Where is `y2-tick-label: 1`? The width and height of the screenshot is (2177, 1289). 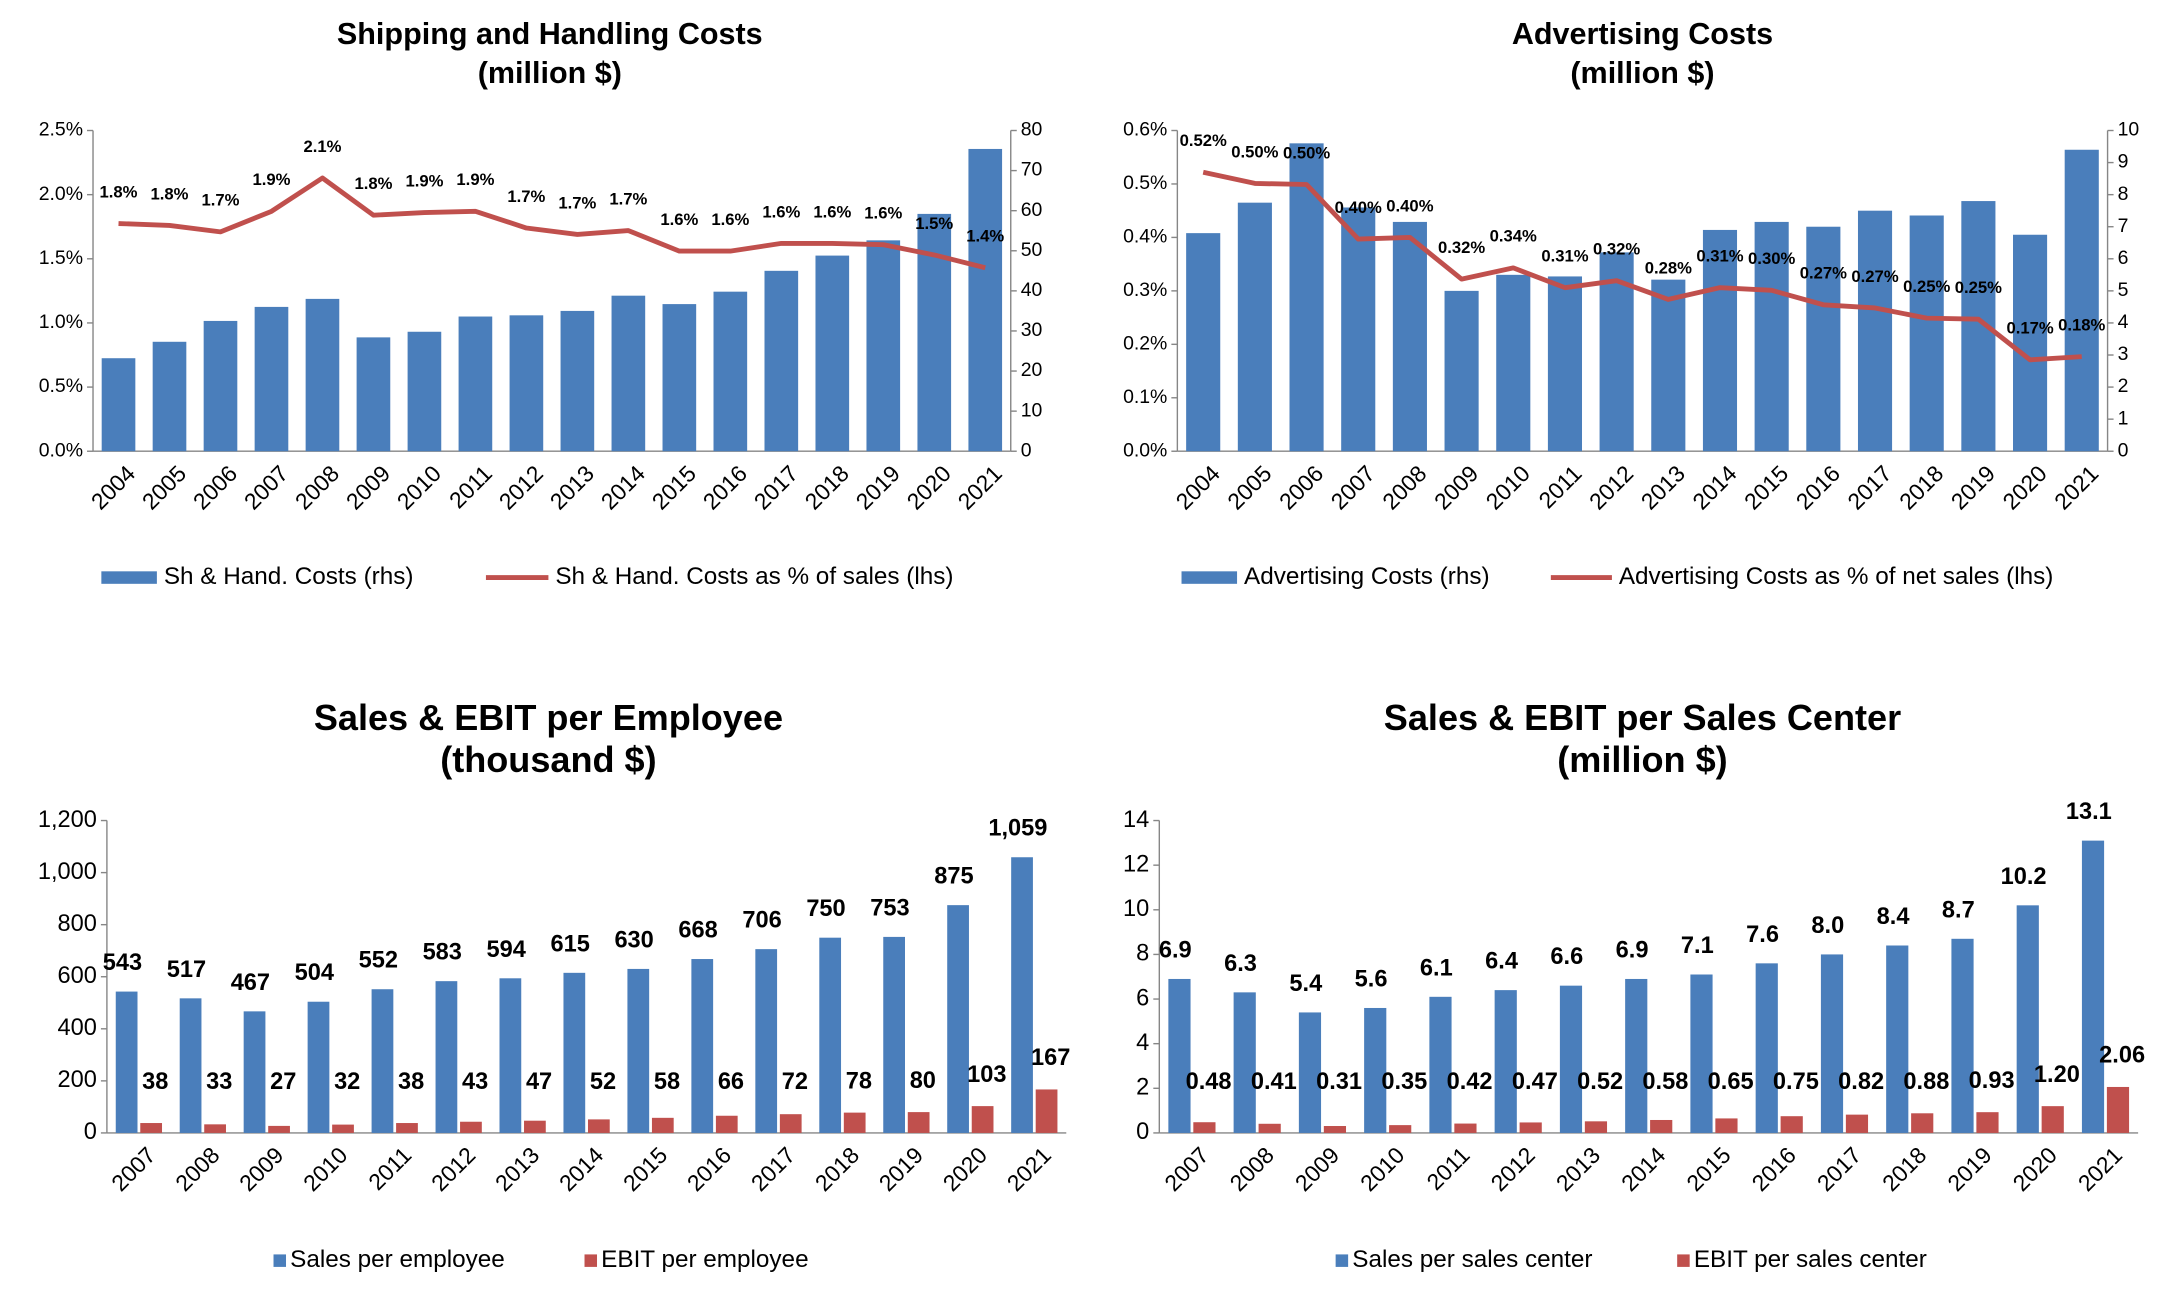
y2-tick-label: 1 is located at coordinates (2123, 418).